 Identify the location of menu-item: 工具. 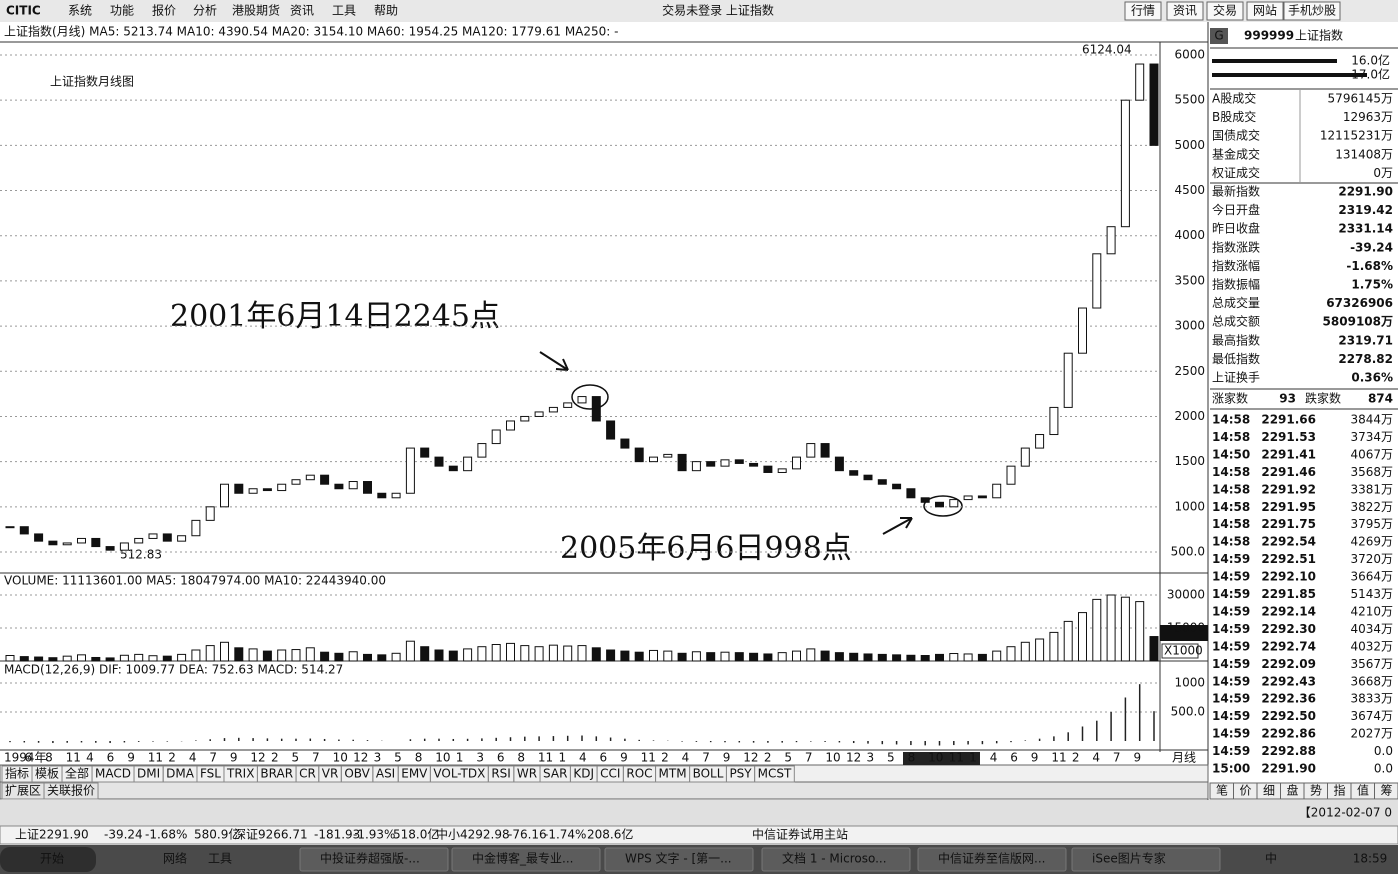
(344, 11).